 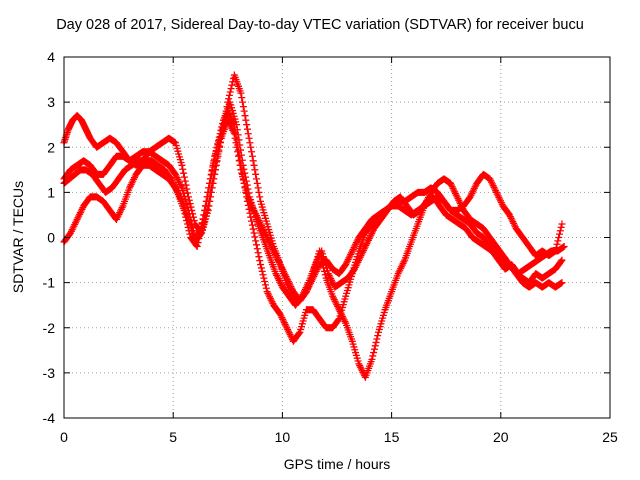 I want to click on y-tick-label: 2, so click(x=51, y=147).